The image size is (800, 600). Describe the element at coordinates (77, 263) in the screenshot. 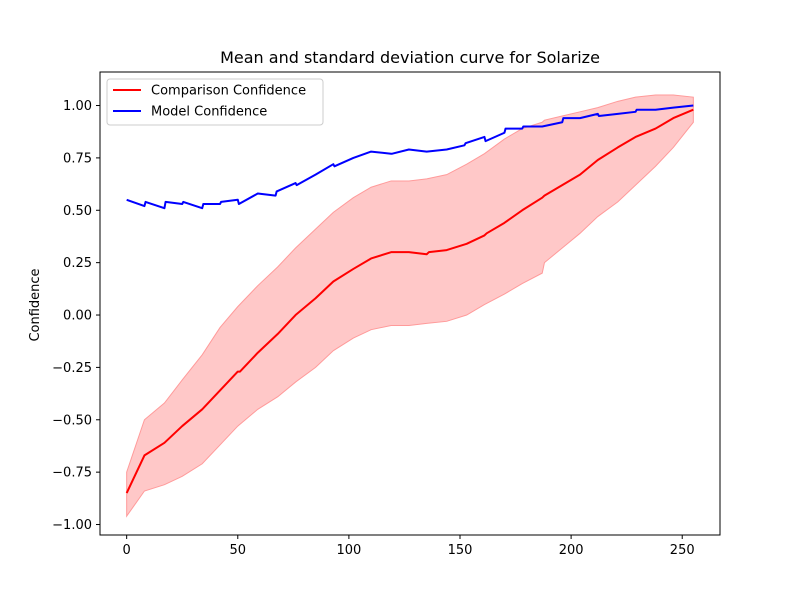

I see `y-tick-label: 0.25` at that location.